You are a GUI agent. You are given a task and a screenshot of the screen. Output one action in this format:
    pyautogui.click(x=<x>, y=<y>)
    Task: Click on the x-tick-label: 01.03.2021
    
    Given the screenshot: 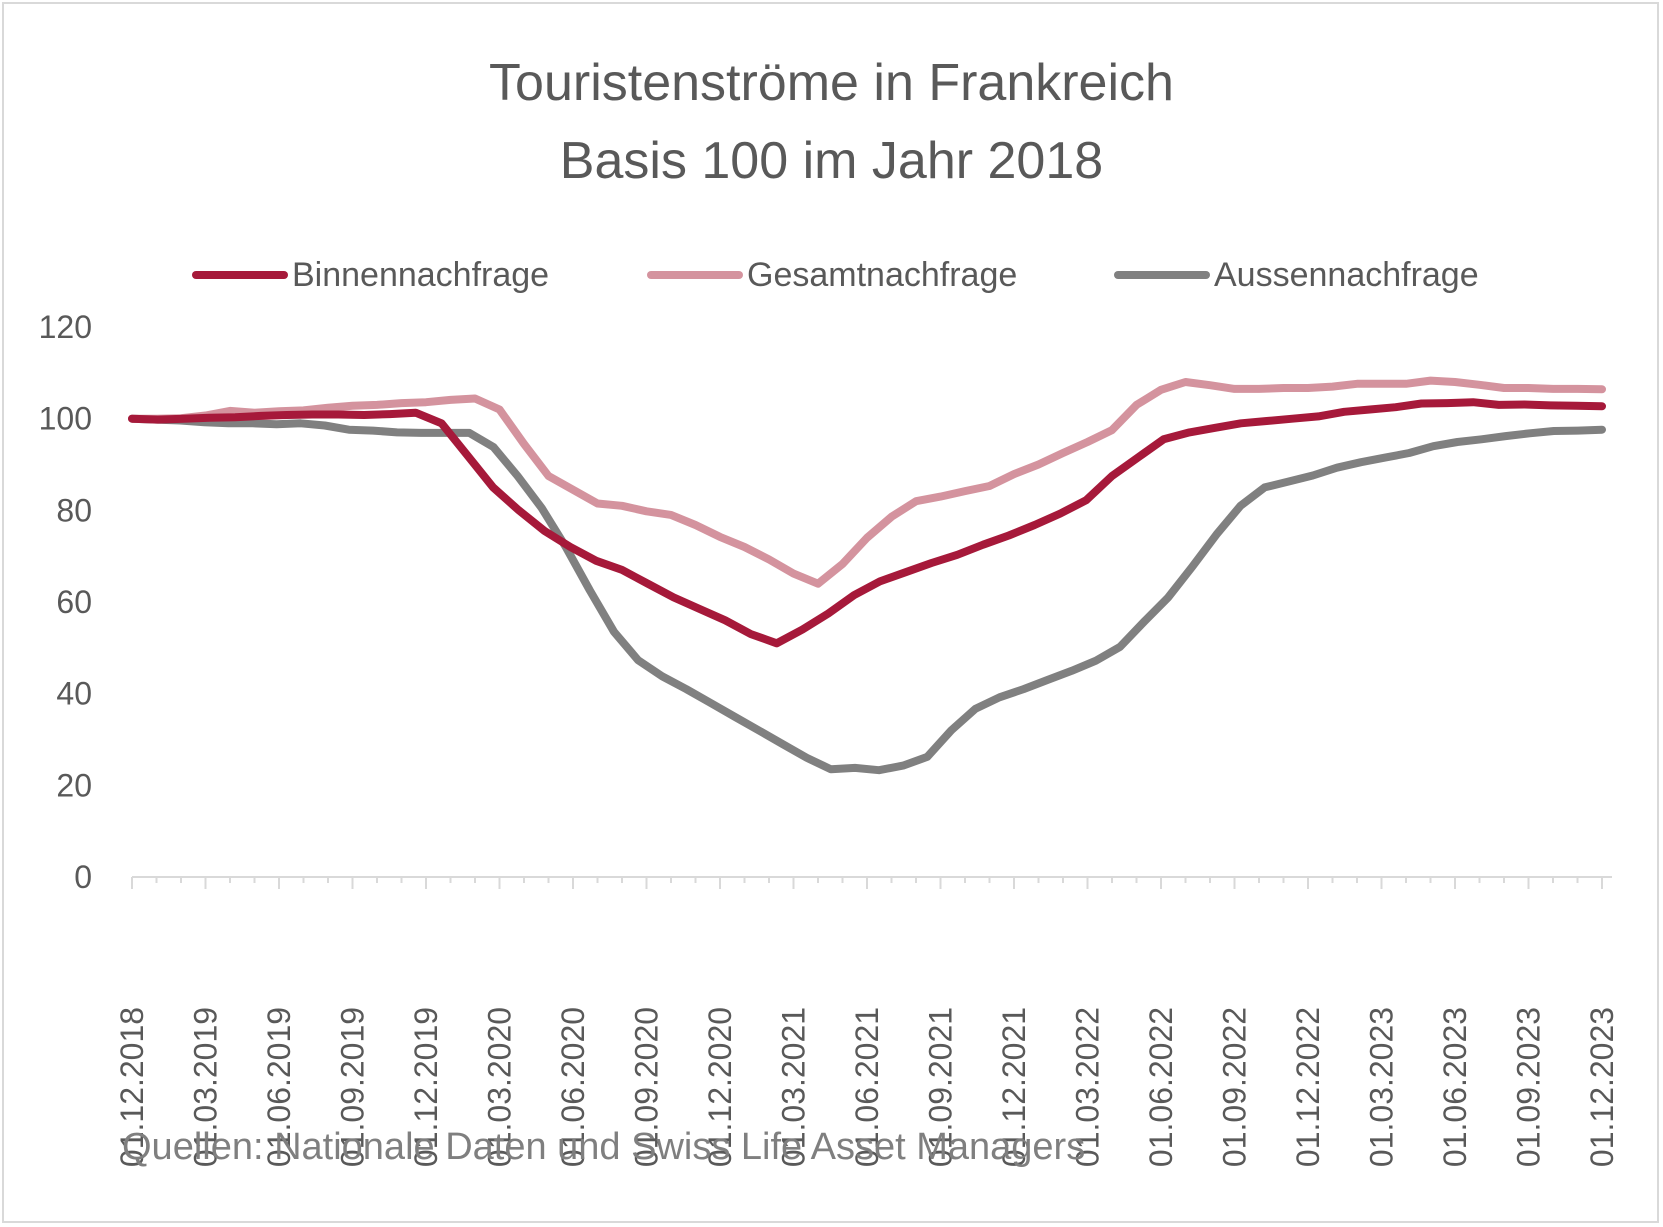 What is the action you would take?
    pyautogui.click(x=794, y=1087)
    